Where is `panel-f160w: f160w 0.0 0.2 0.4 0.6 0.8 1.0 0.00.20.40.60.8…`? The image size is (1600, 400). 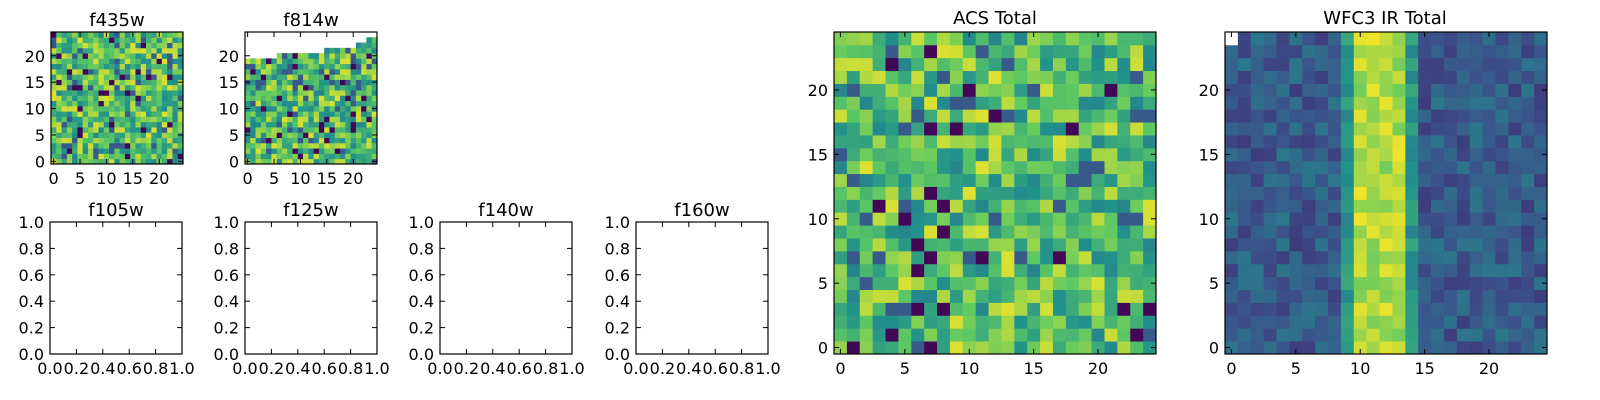 panel-f160w: f160w 0.0 0.2 0.4 0.6 0.8 1.0 0.00.20.40.60.8… is located at coordinates (693, 289).